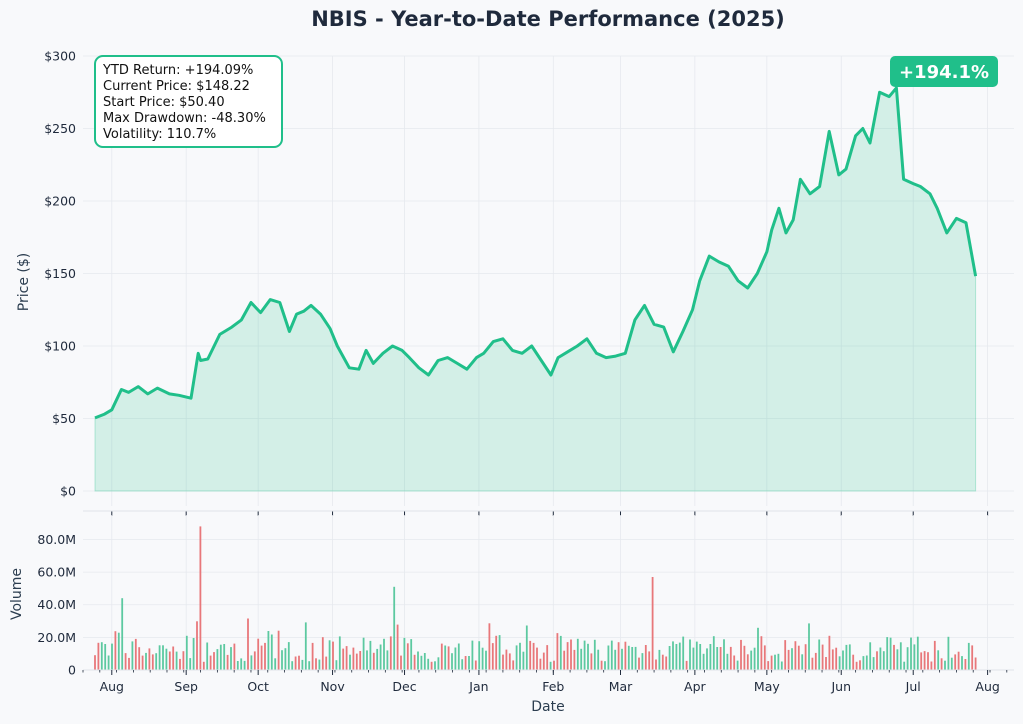  I want to click on volume-x-tick-label: Mar, so click(621, 686).